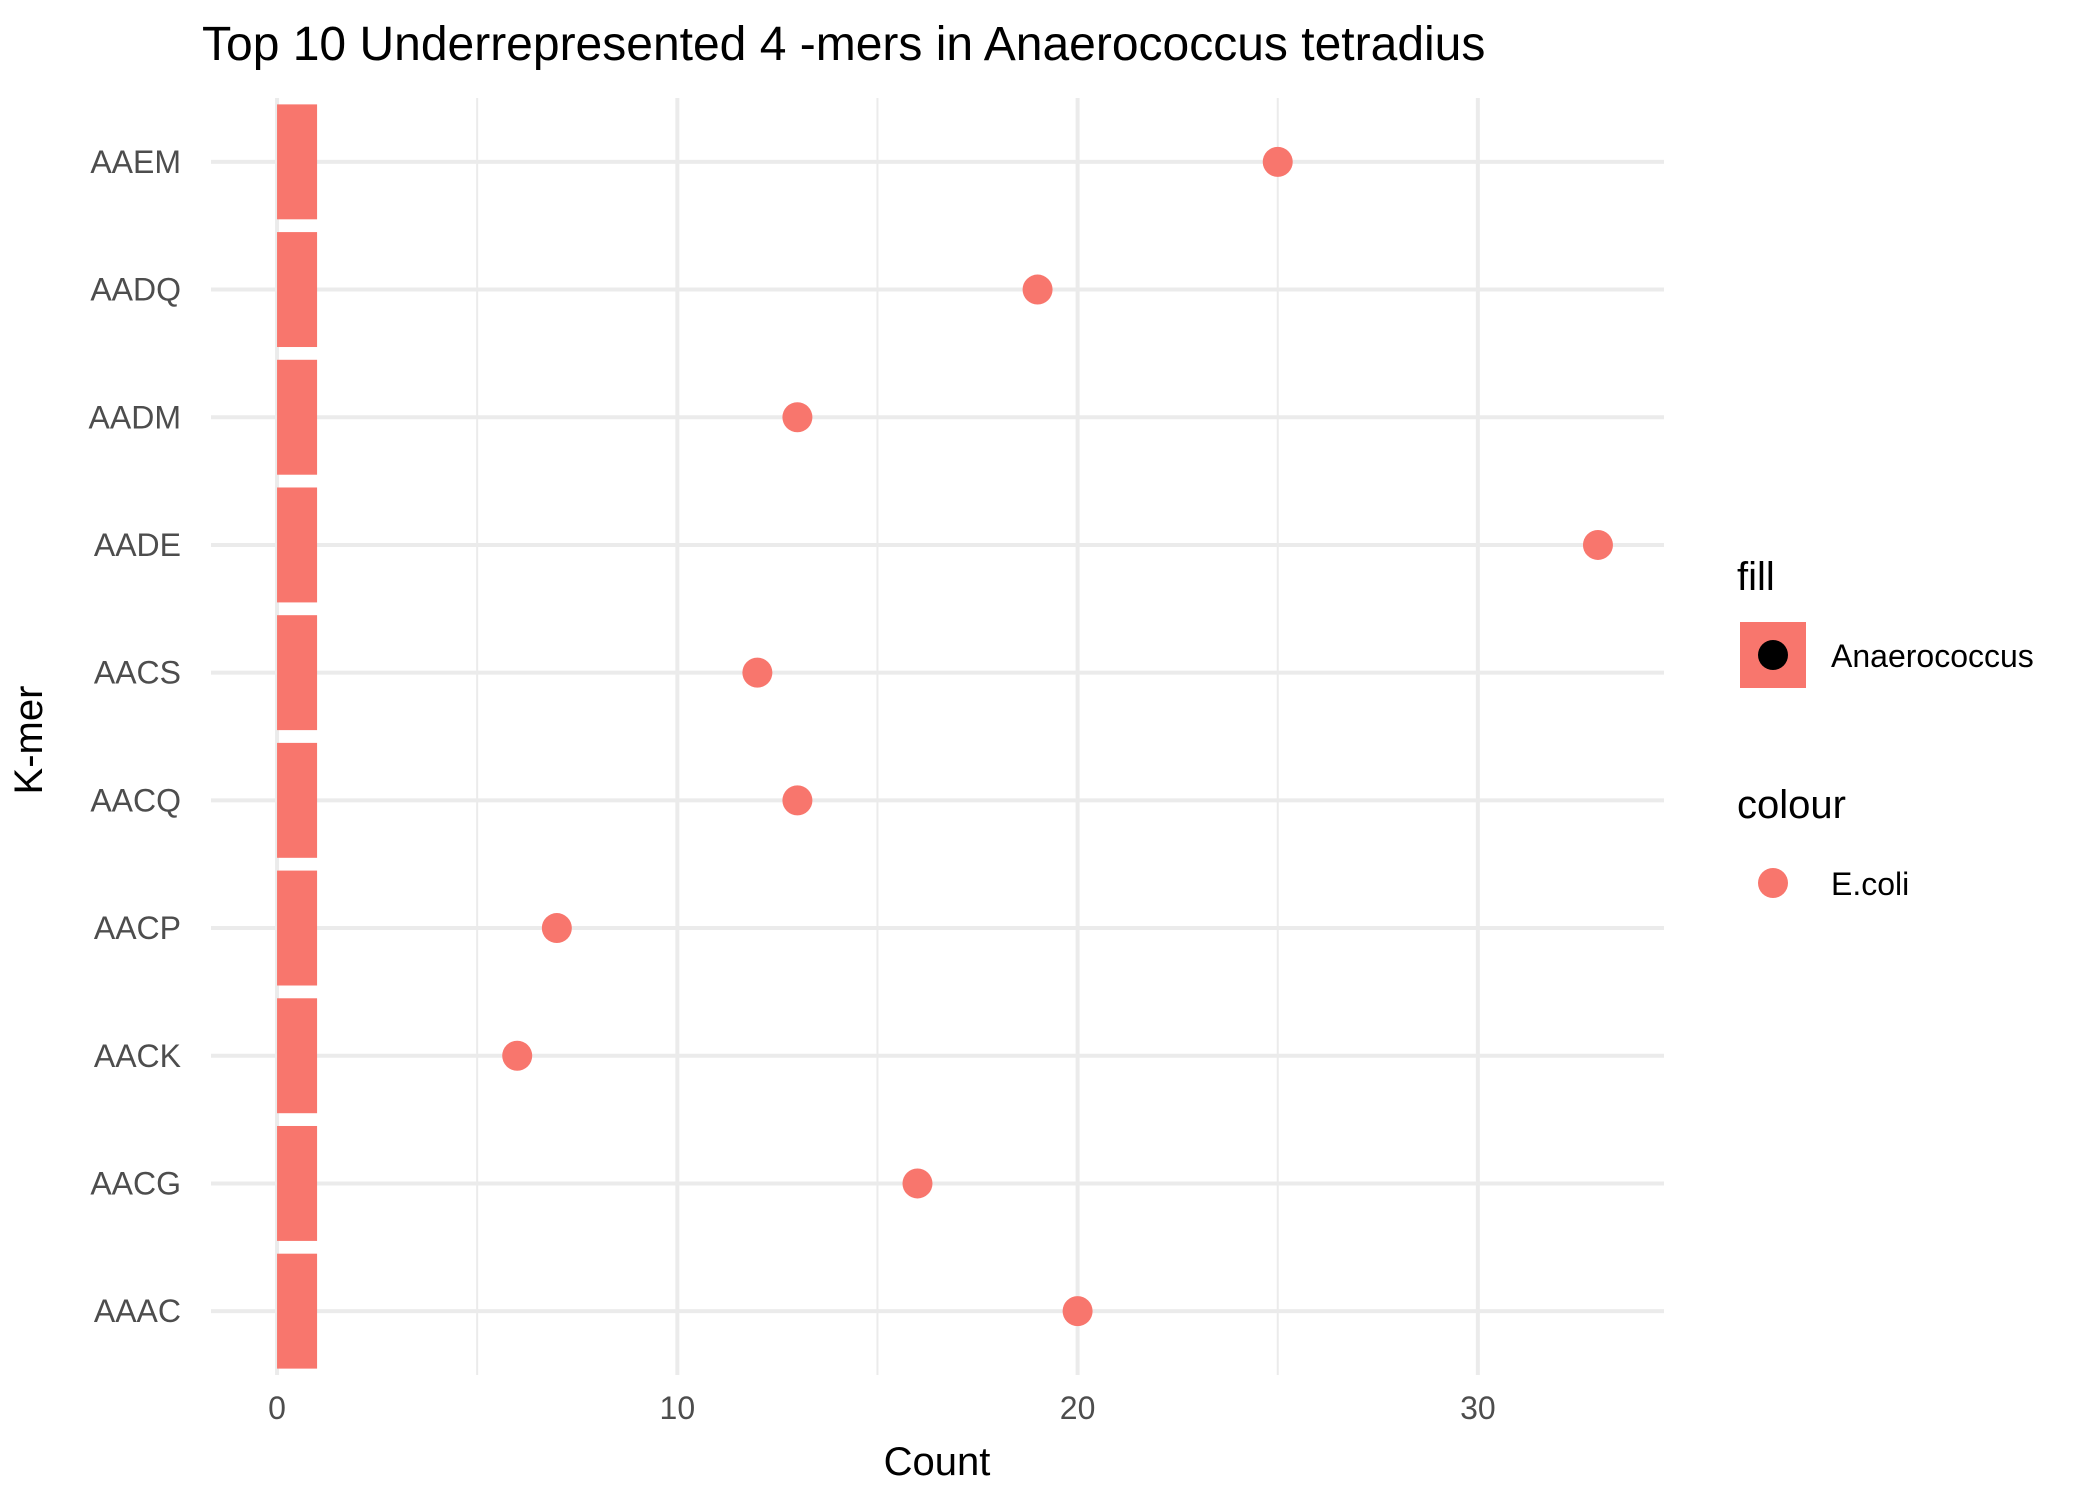 This screenshot has width=2100, height=1500. Describe the element at coordinates (1870, 884) in the screenshot. I see `legend-colour-label: E.coli` at that location.